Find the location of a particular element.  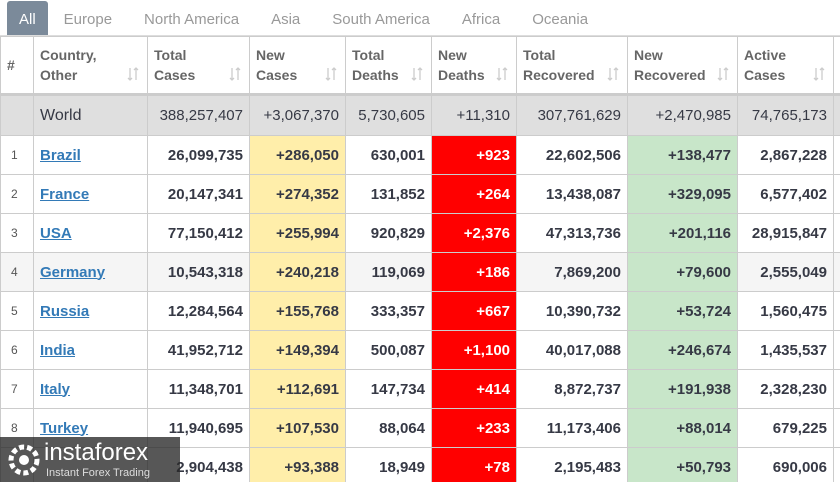

value-cell: +2,470,985 is located at coordinates (682, 115).